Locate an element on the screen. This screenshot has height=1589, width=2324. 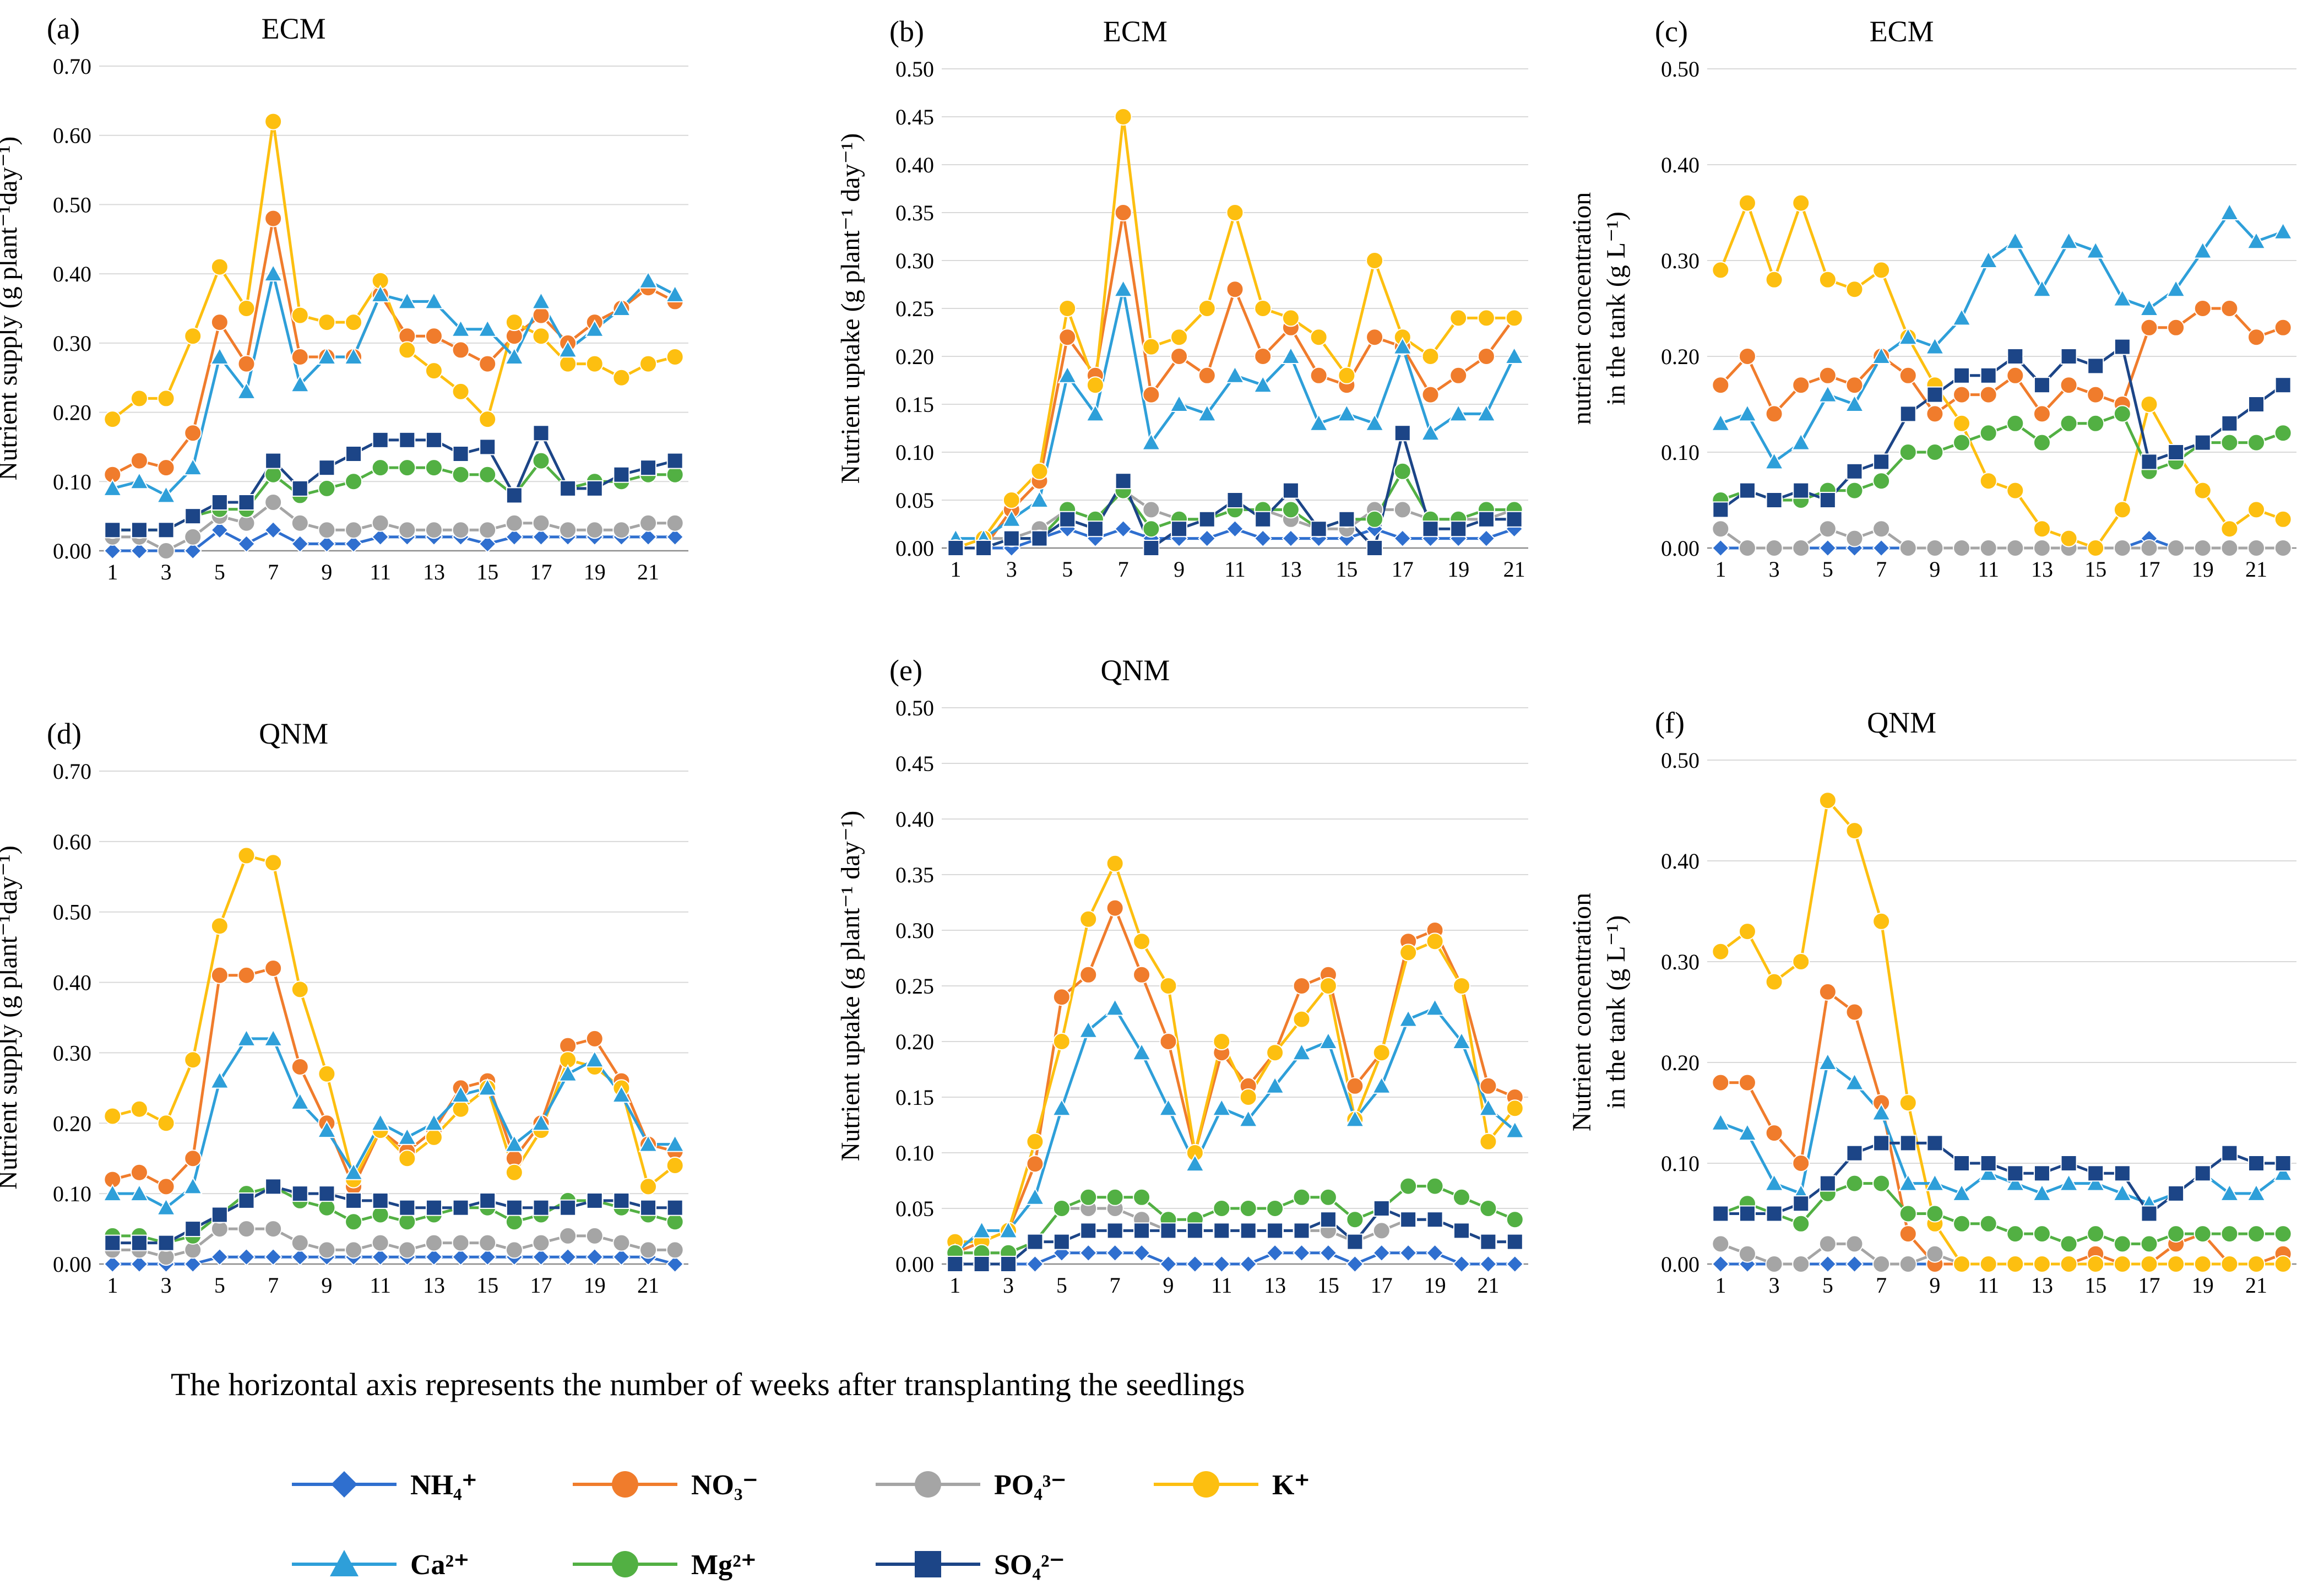
series-line-mg is located at coordinates (394, 1215).